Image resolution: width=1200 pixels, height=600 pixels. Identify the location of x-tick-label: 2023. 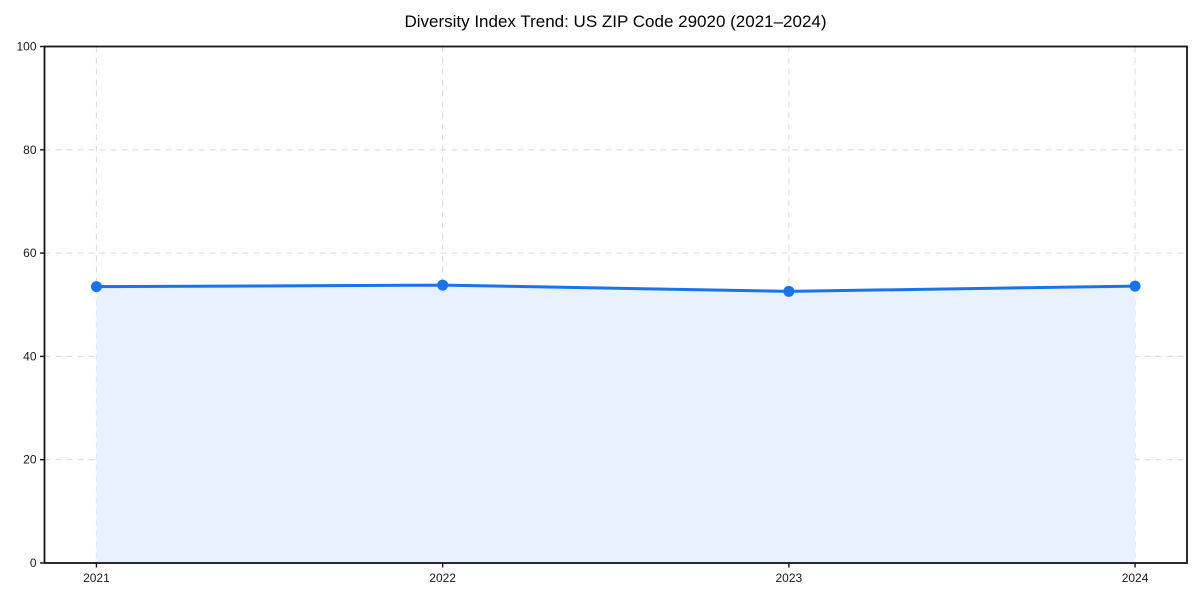
(789, 578).